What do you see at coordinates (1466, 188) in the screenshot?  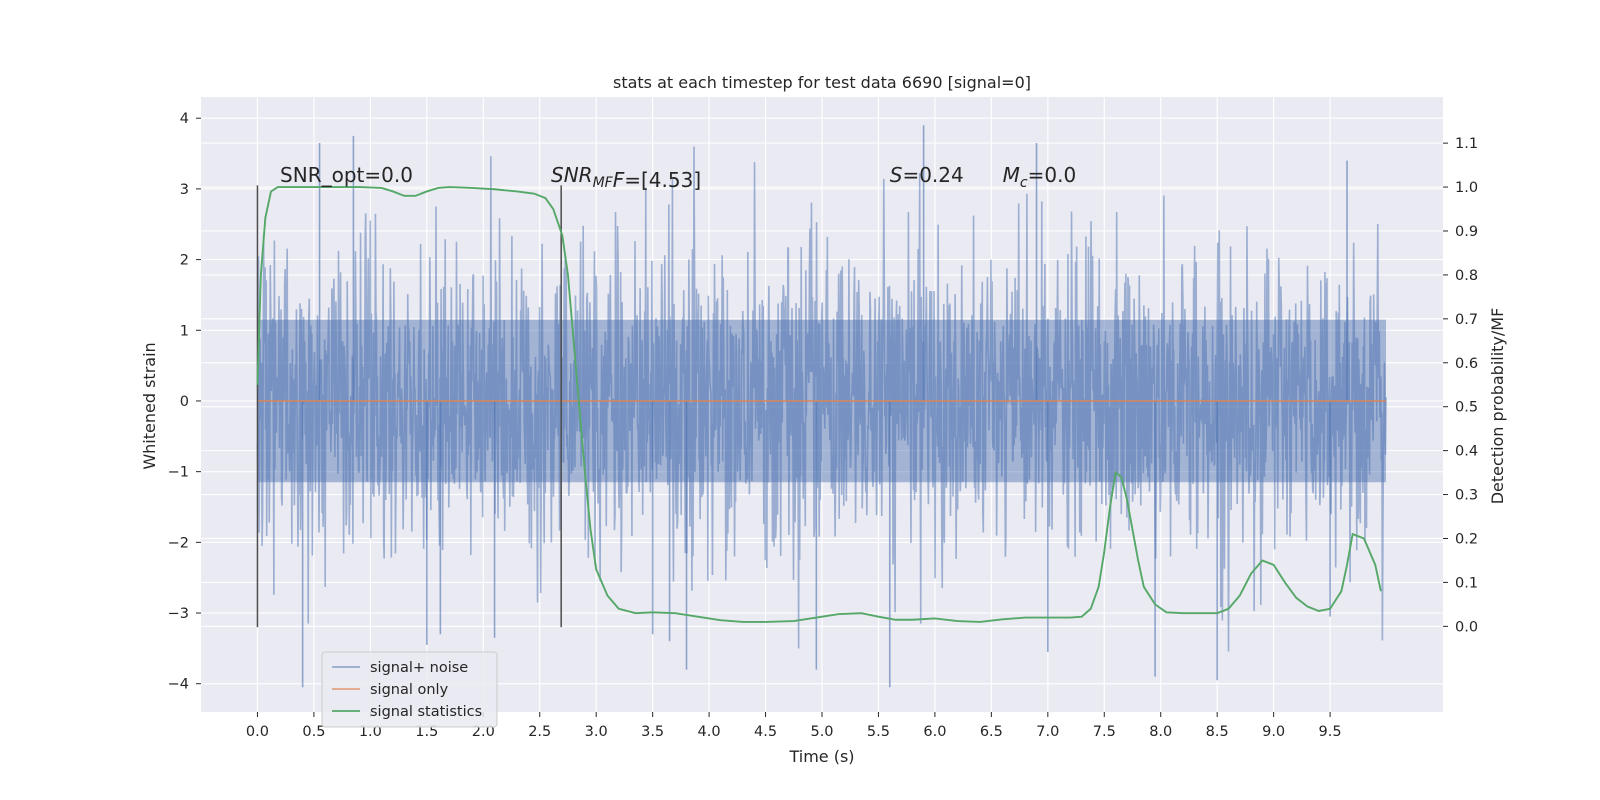 I see `y2-tick-label: 1.0` at bounding box center [1466, 188].